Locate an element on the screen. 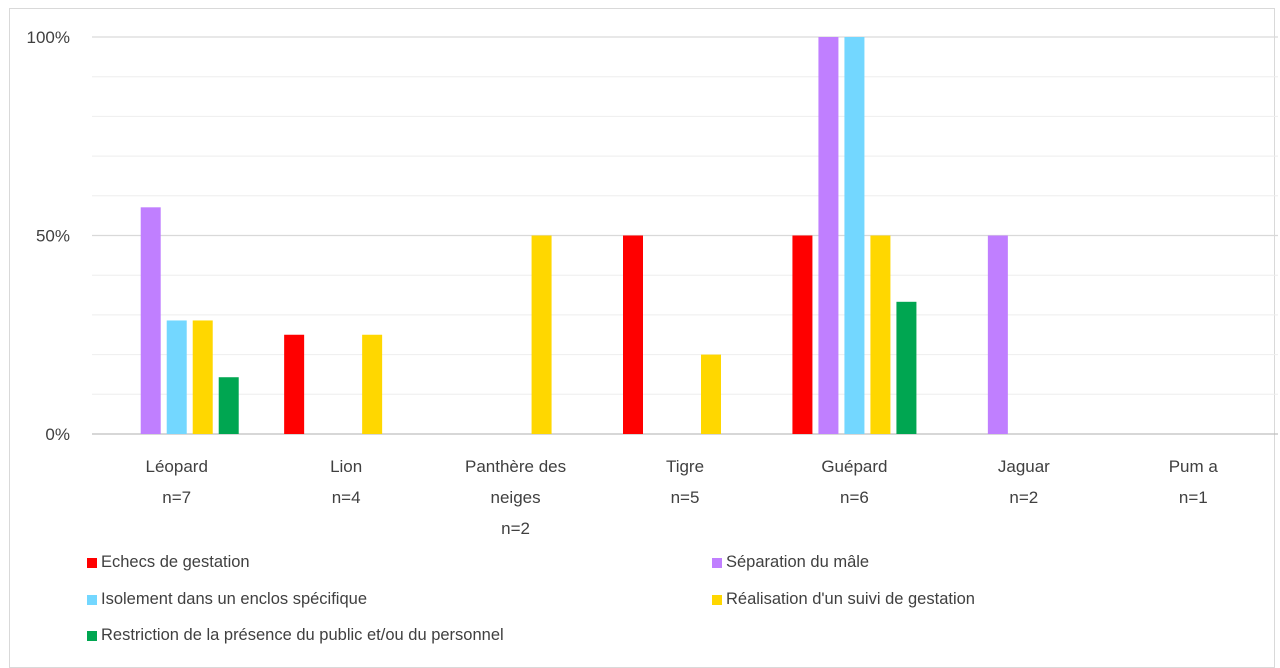  y-tick-label: 0% is located at coordinates (57, 434).